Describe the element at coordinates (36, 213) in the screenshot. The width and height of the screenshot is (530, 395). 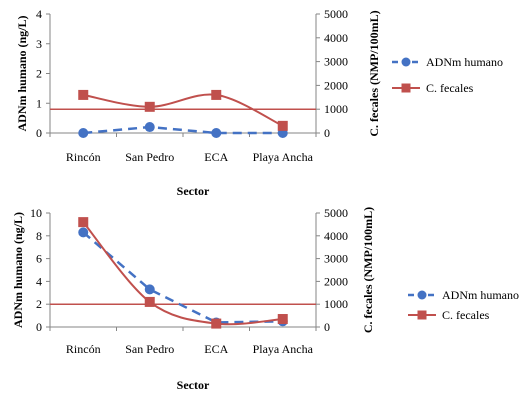
I see `left-tick-label: 10` at that location.